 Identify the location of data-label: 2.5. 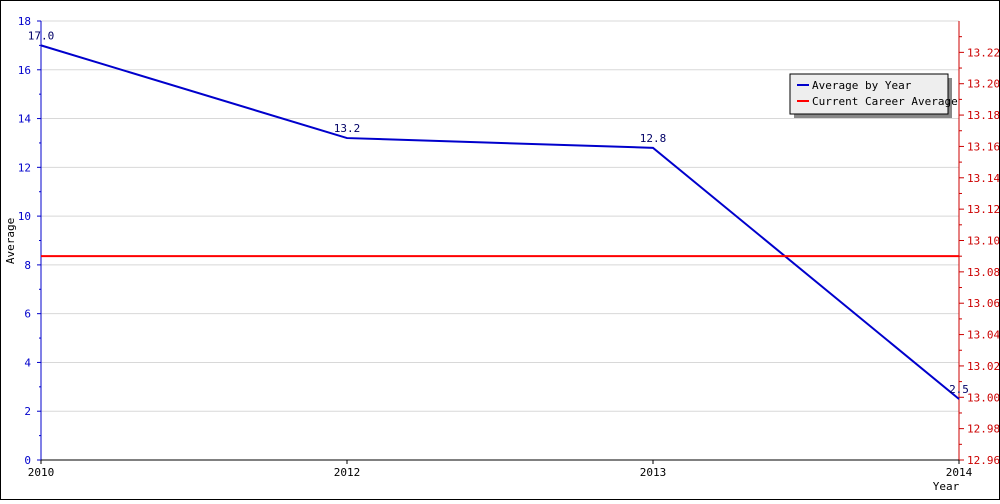
(959, 389).